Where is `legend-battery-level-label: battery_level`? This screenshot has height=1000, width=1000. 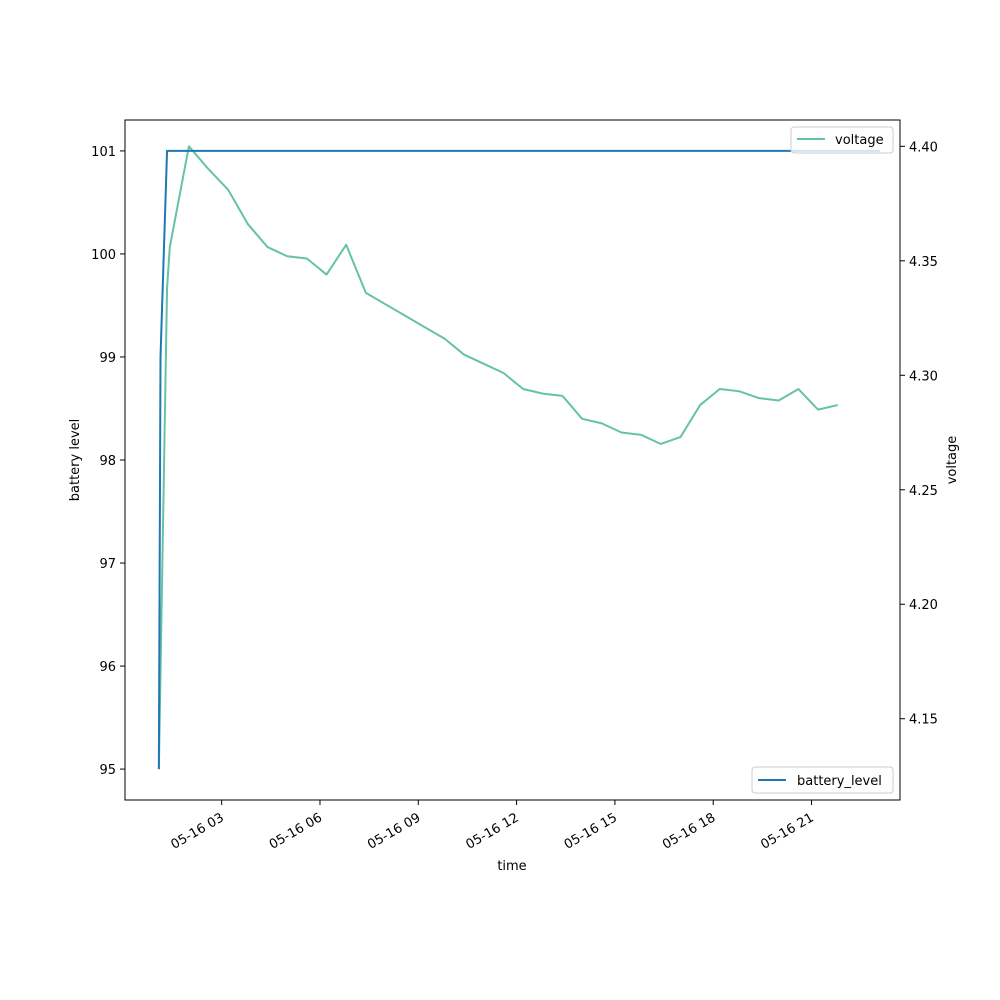
legend-battery-level-label: battery_level is located at coordinates (839, 781).